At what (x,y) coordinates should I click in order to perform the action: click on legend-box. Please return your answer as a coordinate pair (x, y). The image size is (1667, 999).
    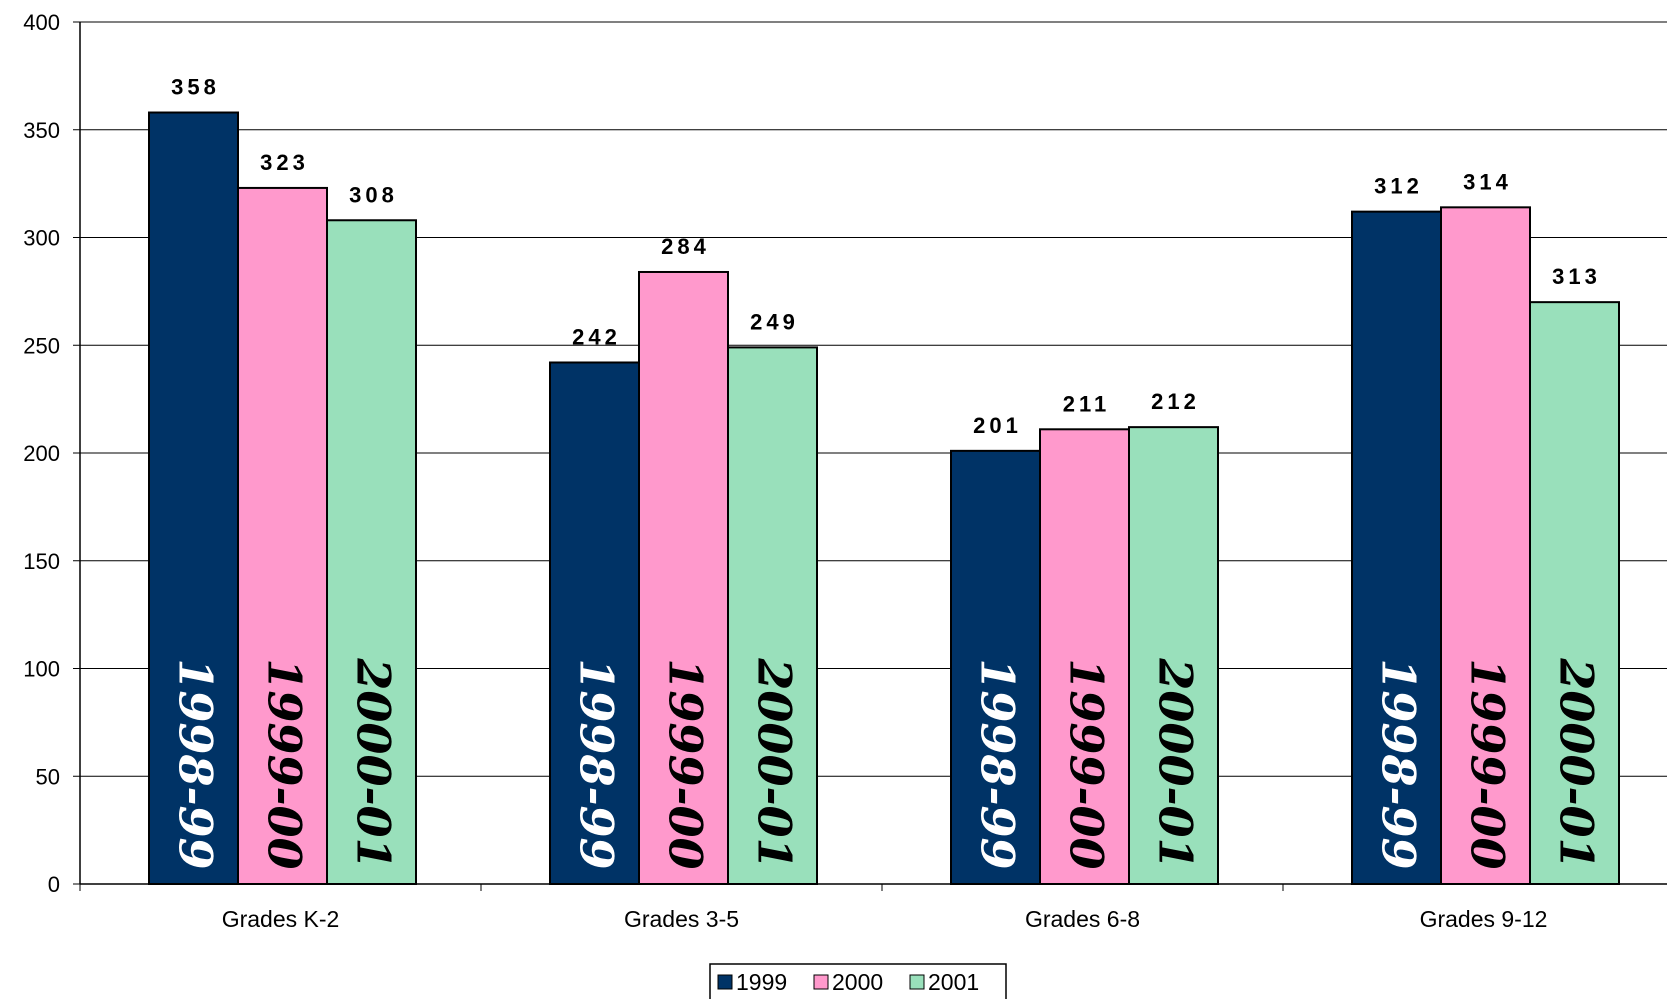
    Looking at the image, I should click on (858, 981).